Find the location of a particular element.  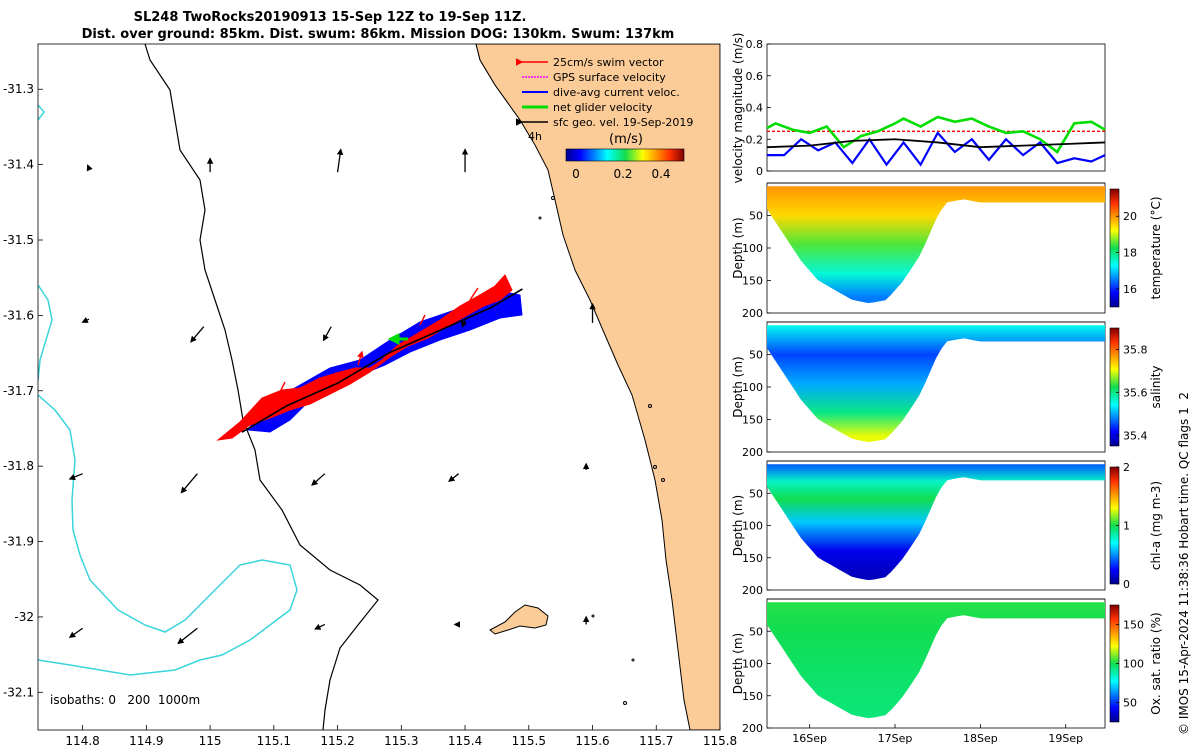

map-y-tick-label: -31.9 is located at coordinates (18, 542).